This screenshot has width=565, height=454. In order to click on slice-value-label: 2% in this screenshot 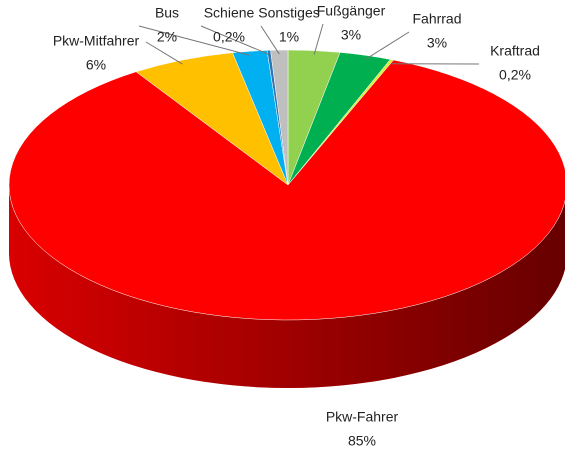, I will do `click(167, 37)`.